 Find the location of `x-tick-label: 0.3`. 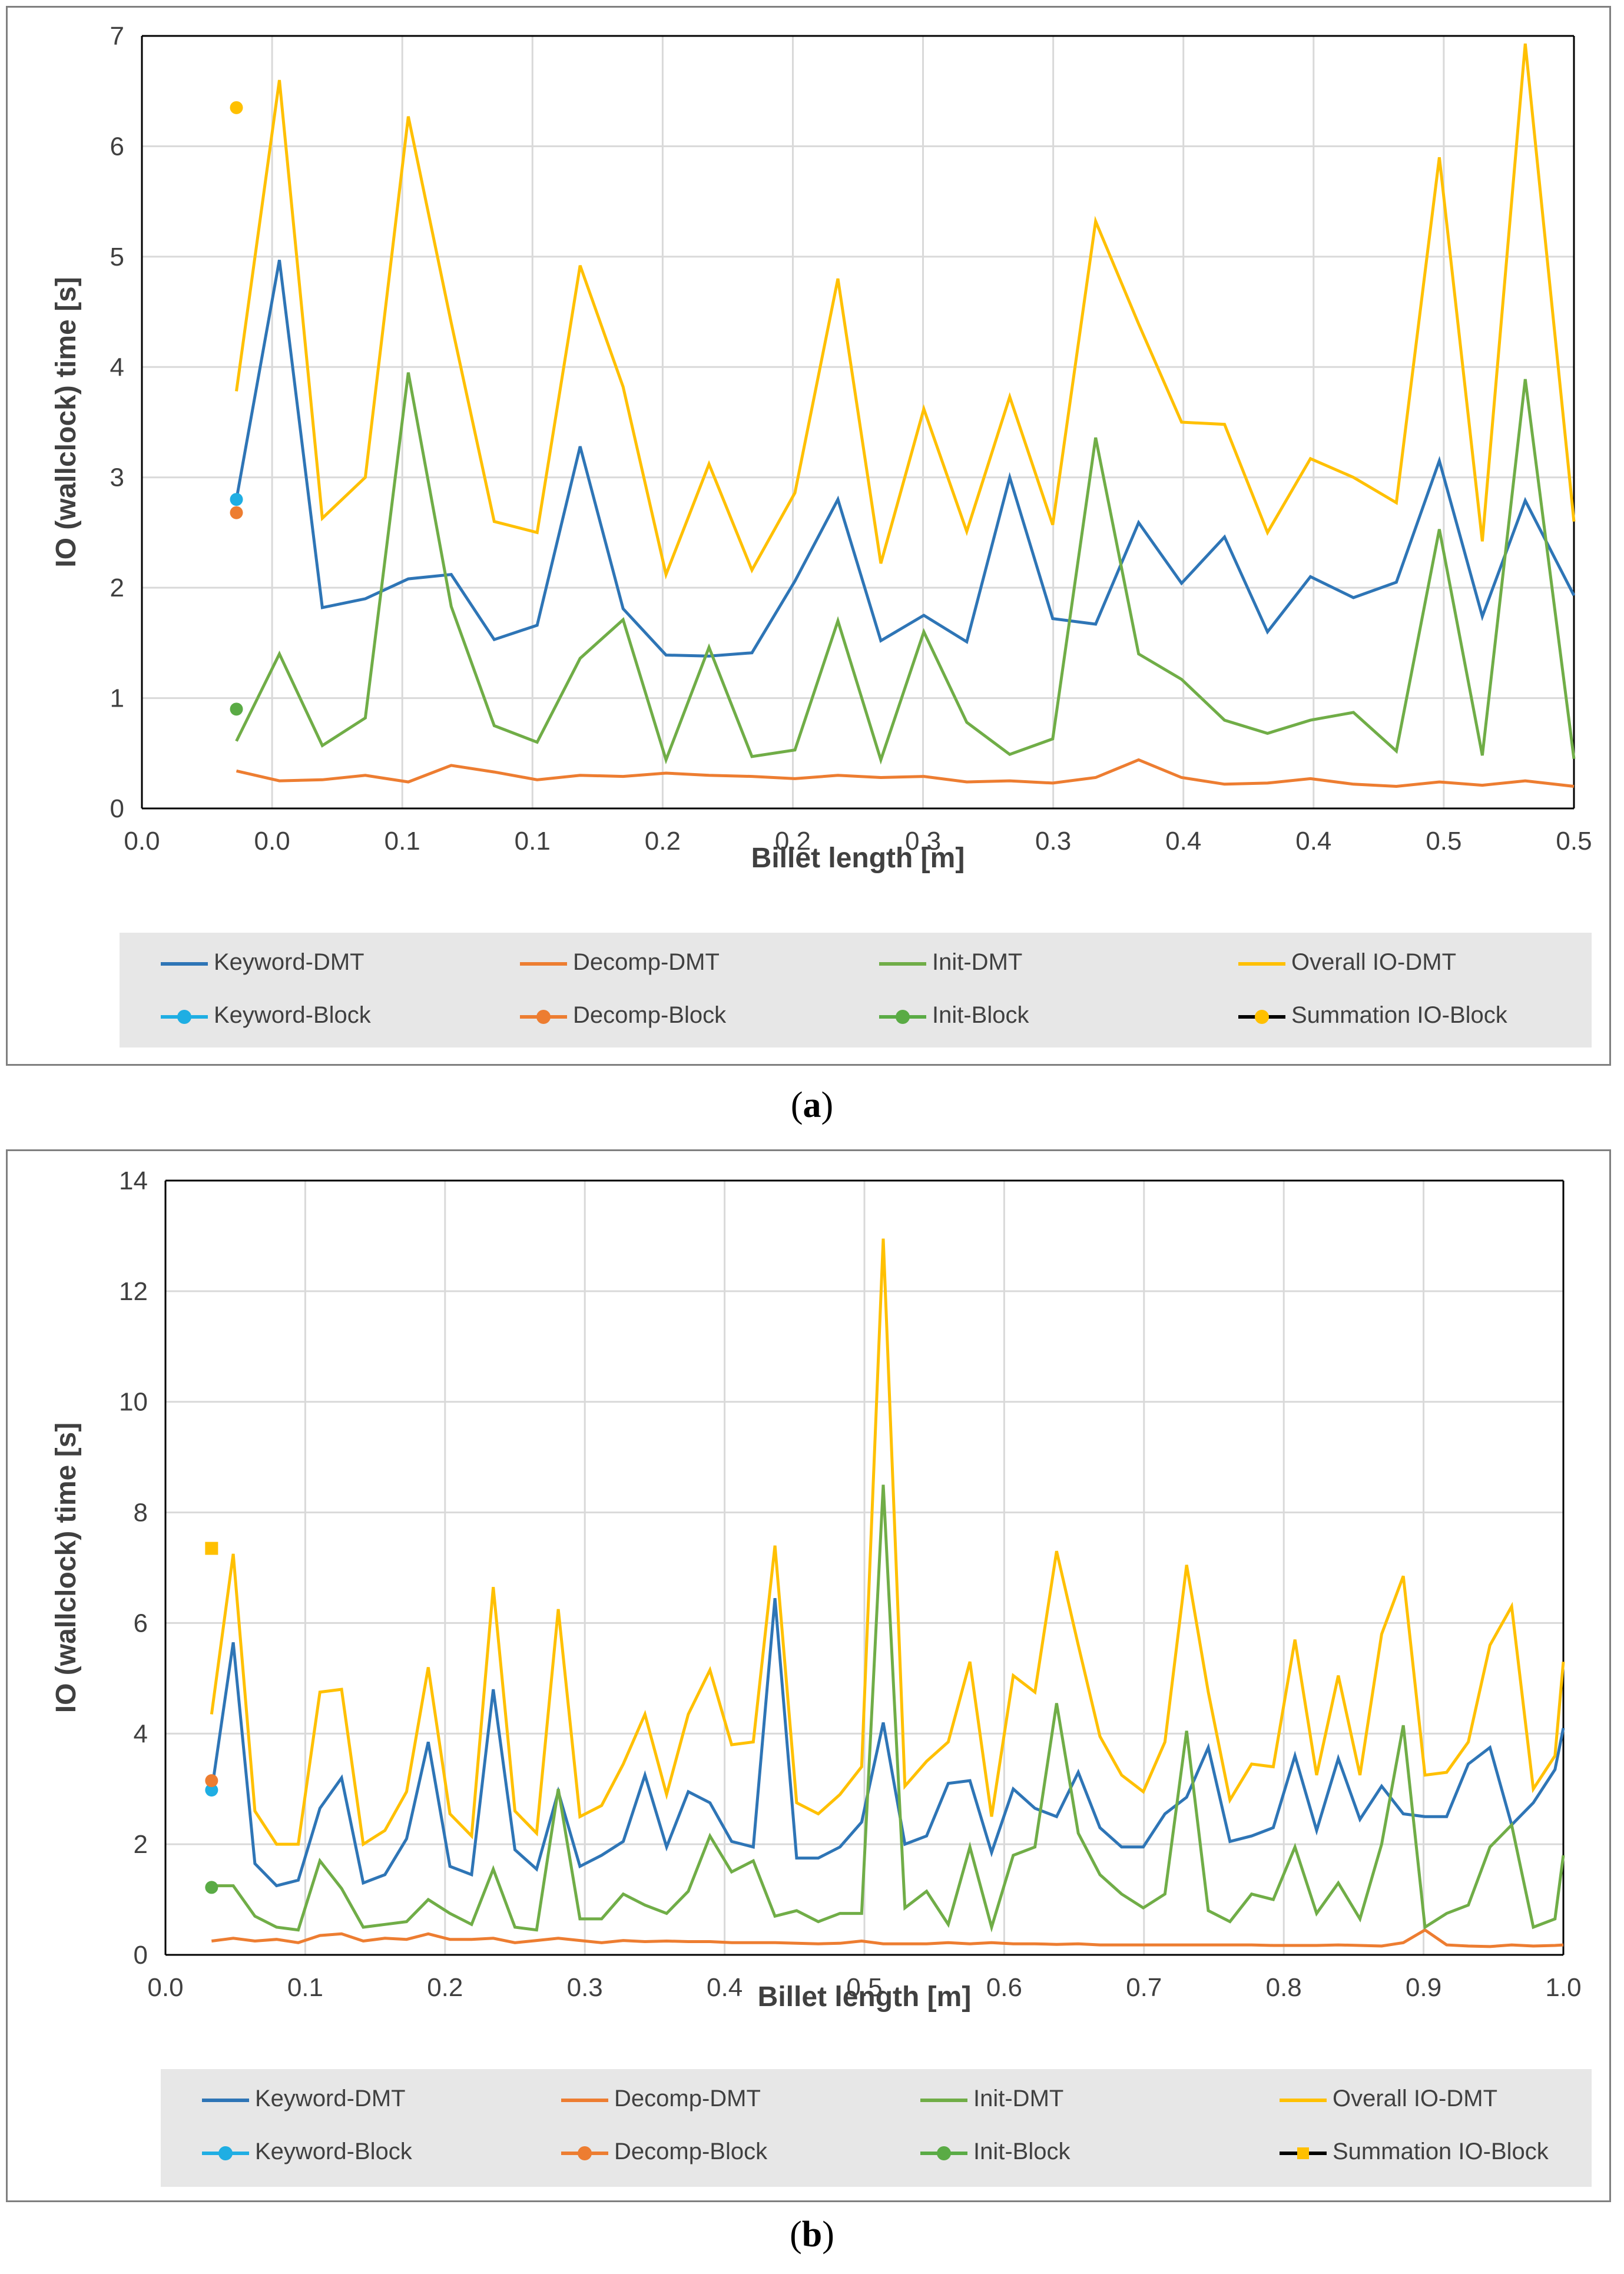

x-tick-label: 0.3 is located at coordinates (1053, 842).